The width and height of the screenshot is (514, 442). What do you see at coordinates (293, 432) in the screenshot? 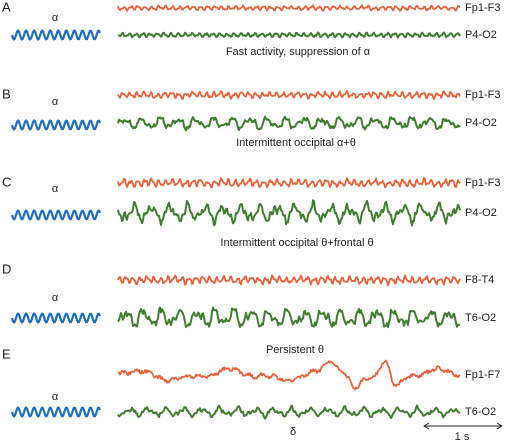
I see `caption: δ` at bounding box center [293, 432].